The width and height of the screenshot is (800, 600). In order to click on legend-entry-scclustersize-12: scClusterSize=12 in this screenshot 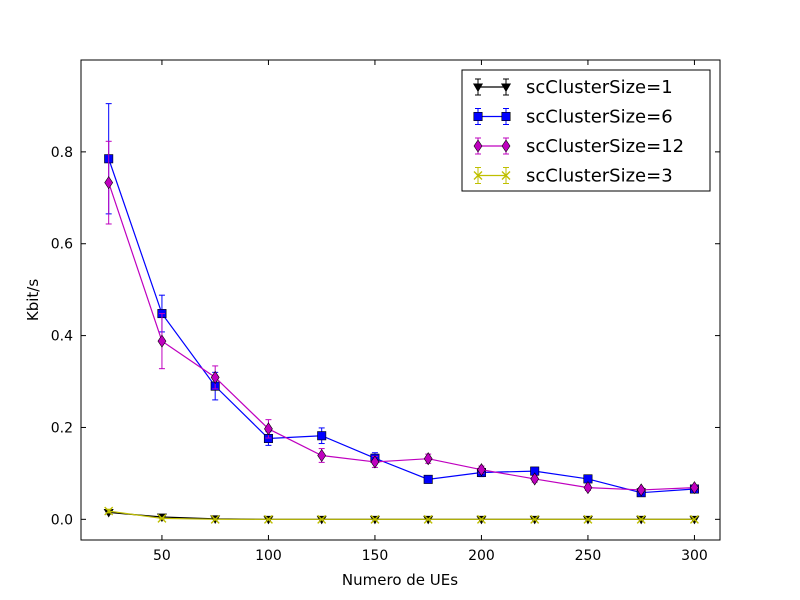, I will do `click(578, 146)`.